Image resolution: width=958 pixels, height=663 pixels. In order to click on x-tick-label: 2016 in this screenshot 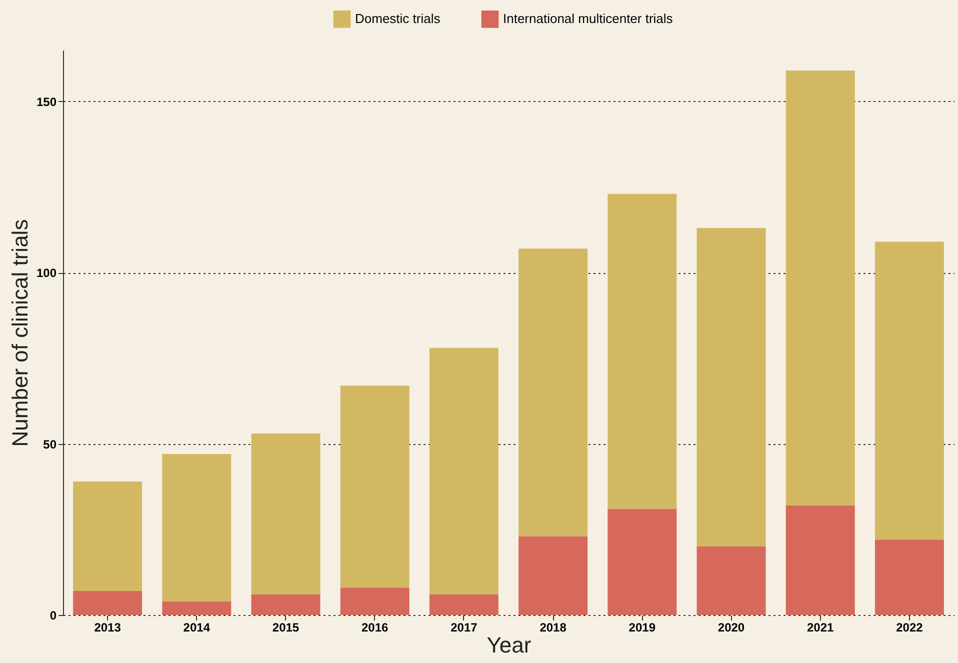, I will do `click(375, 627)`.